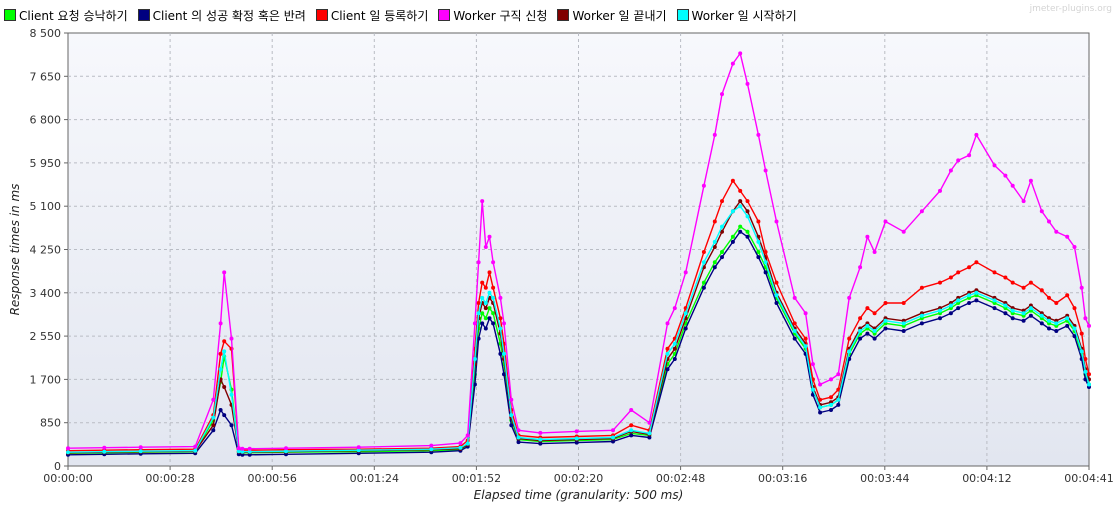 This screenshot has width=1118, height=508. I want to click on legend-item: Client 요청 승낙하기, so click(66, 15).